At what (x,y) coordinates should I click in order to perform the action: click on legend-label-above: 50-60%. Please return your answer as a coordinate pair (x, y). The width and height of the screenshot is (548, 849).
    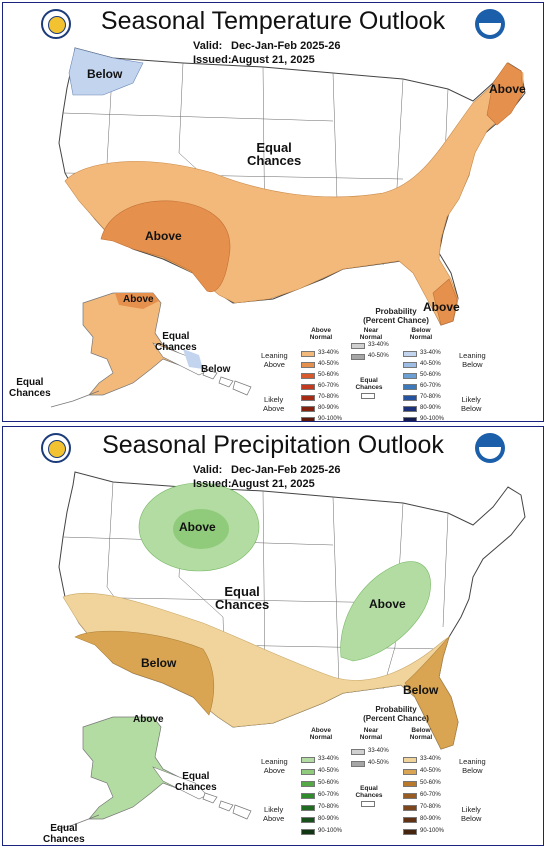
    Looking at the image, I should click on (328, 783).